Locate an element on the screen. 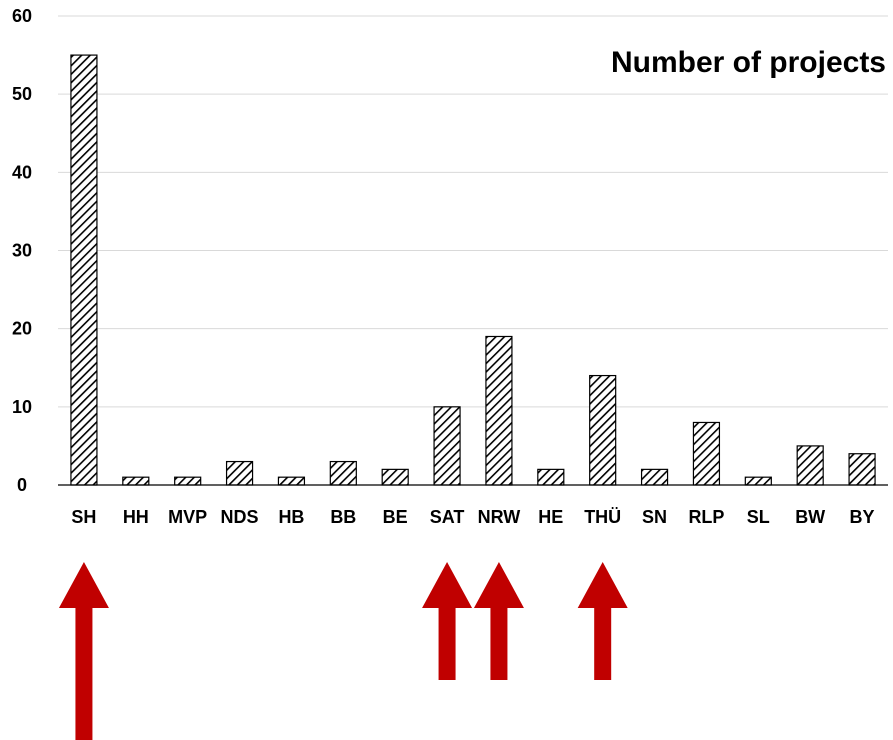 This screenshot has height=740, width=893. x-tick-label: SAT is located at coordinates (447, 517).